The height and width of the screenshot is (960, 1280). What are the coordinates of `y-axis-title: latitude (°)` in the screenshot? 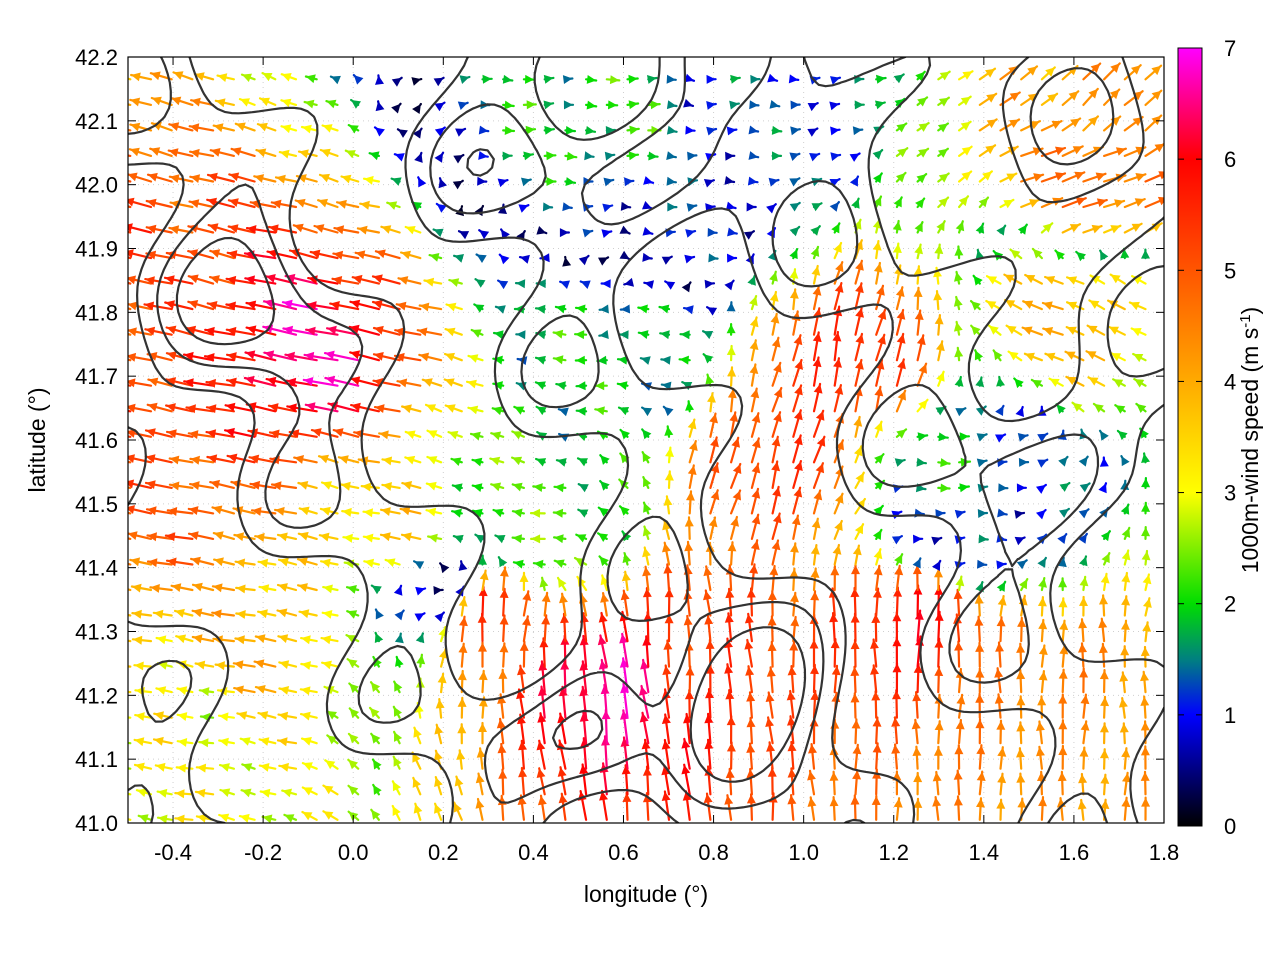 It's located at (37, 439).